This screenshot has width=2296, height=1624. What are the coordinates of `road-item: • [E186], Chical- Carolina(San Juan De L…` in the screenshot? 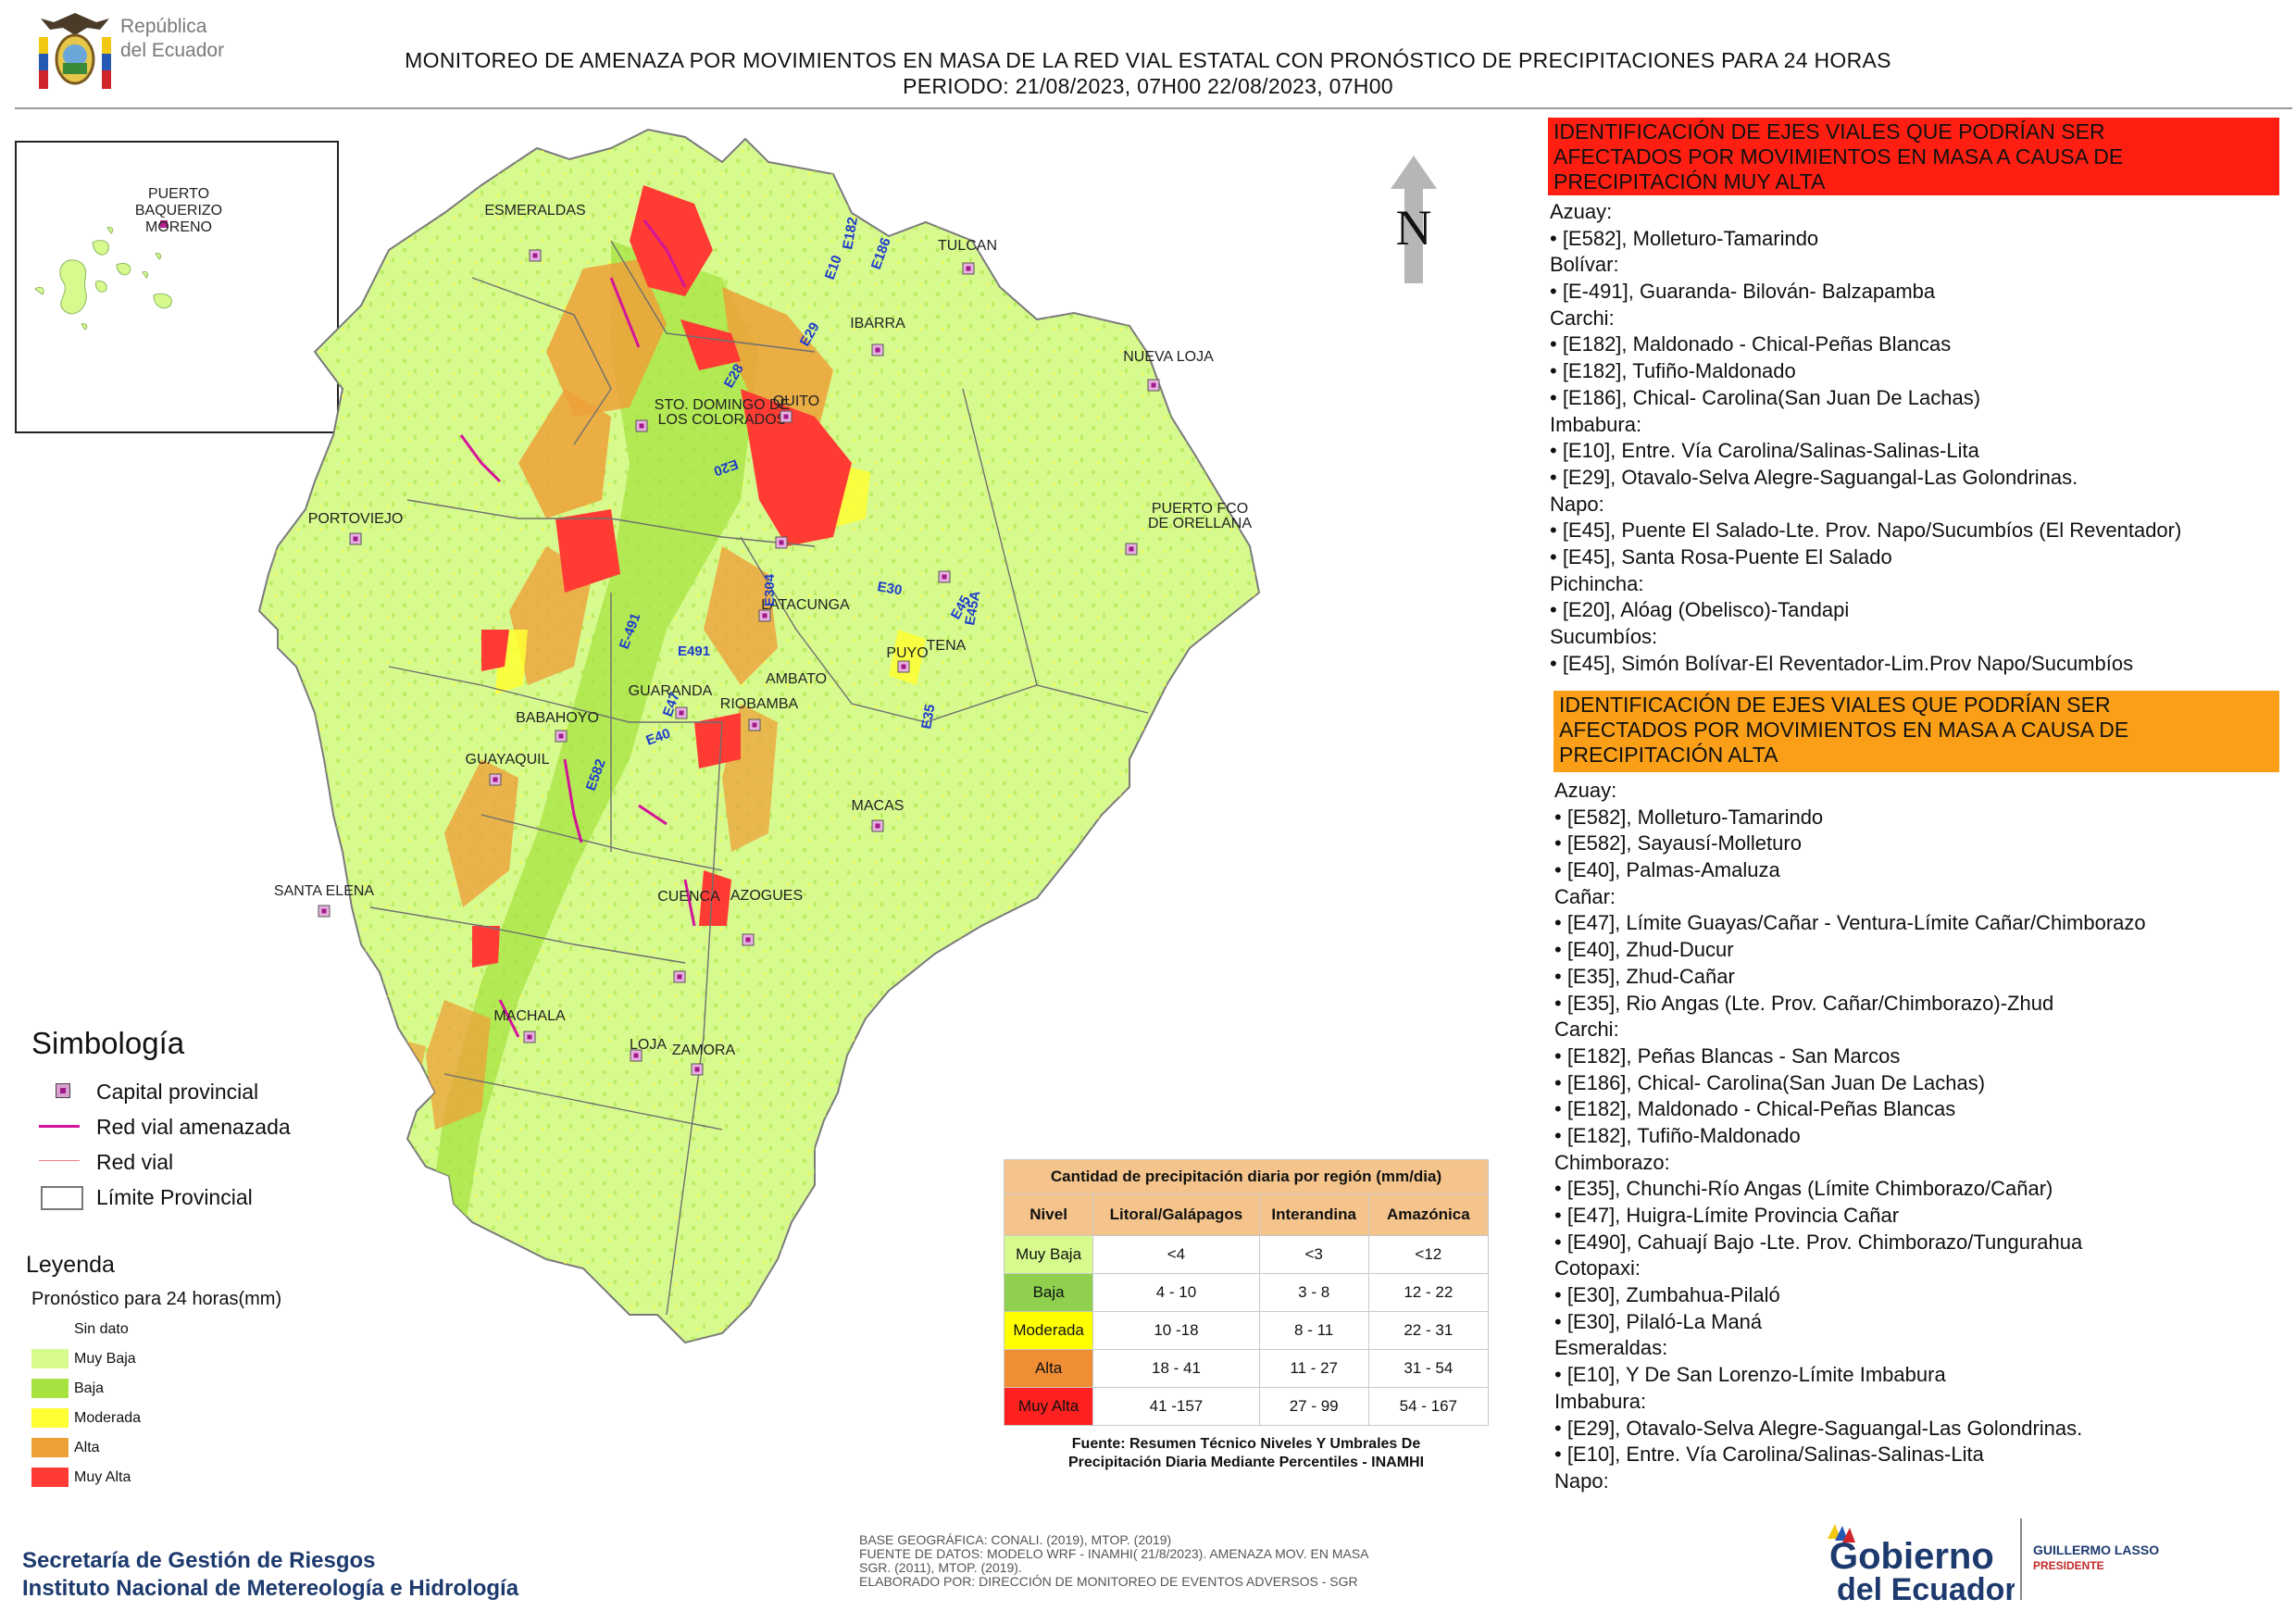 It's located at (1765, 397).